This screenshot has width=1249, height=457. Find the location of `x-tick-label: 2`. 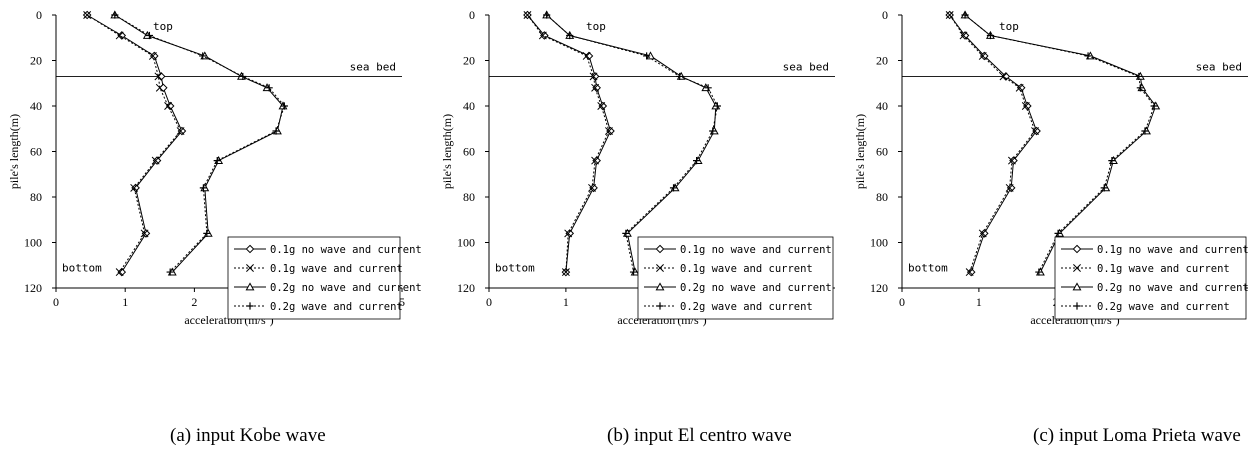

x-tick-label: 2 is located at coordinates (194, 302).